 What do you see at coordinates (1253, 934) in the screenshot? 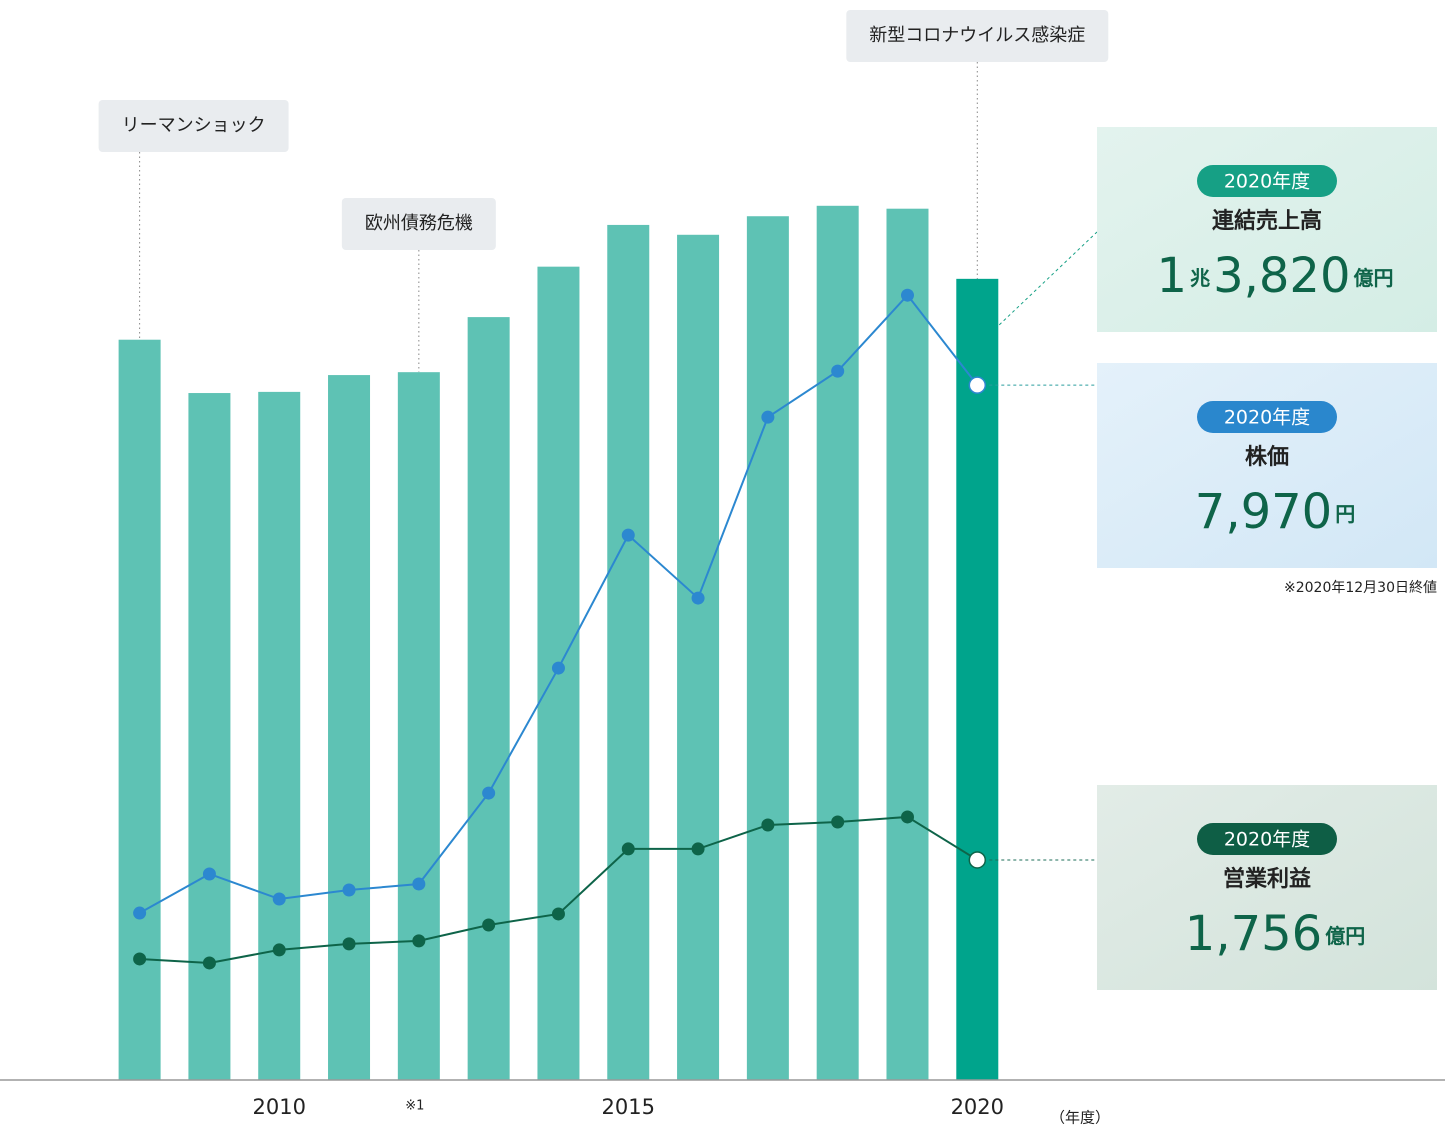
I see `panel-value-part: 1,756` at bounding box center [1253, 934].